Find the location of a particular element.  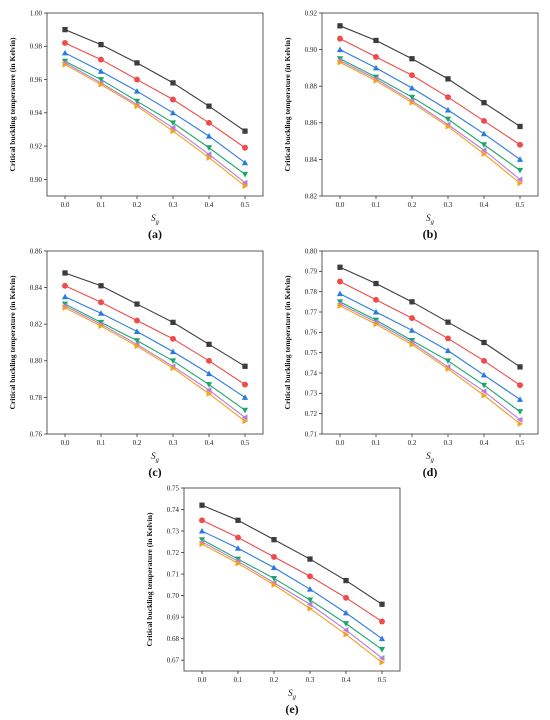

series-6-line is located at coordinates (155, 364).